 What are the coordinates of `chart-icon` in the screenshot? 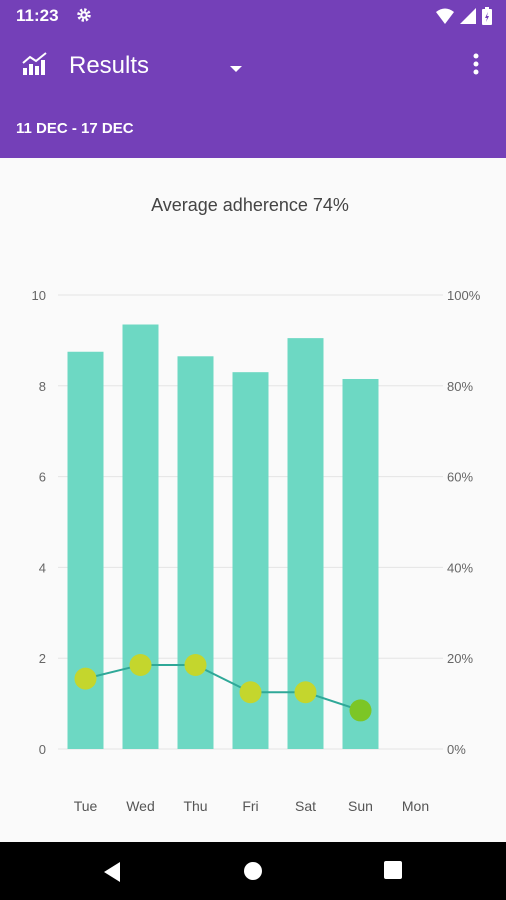 It's located at (35, 66).